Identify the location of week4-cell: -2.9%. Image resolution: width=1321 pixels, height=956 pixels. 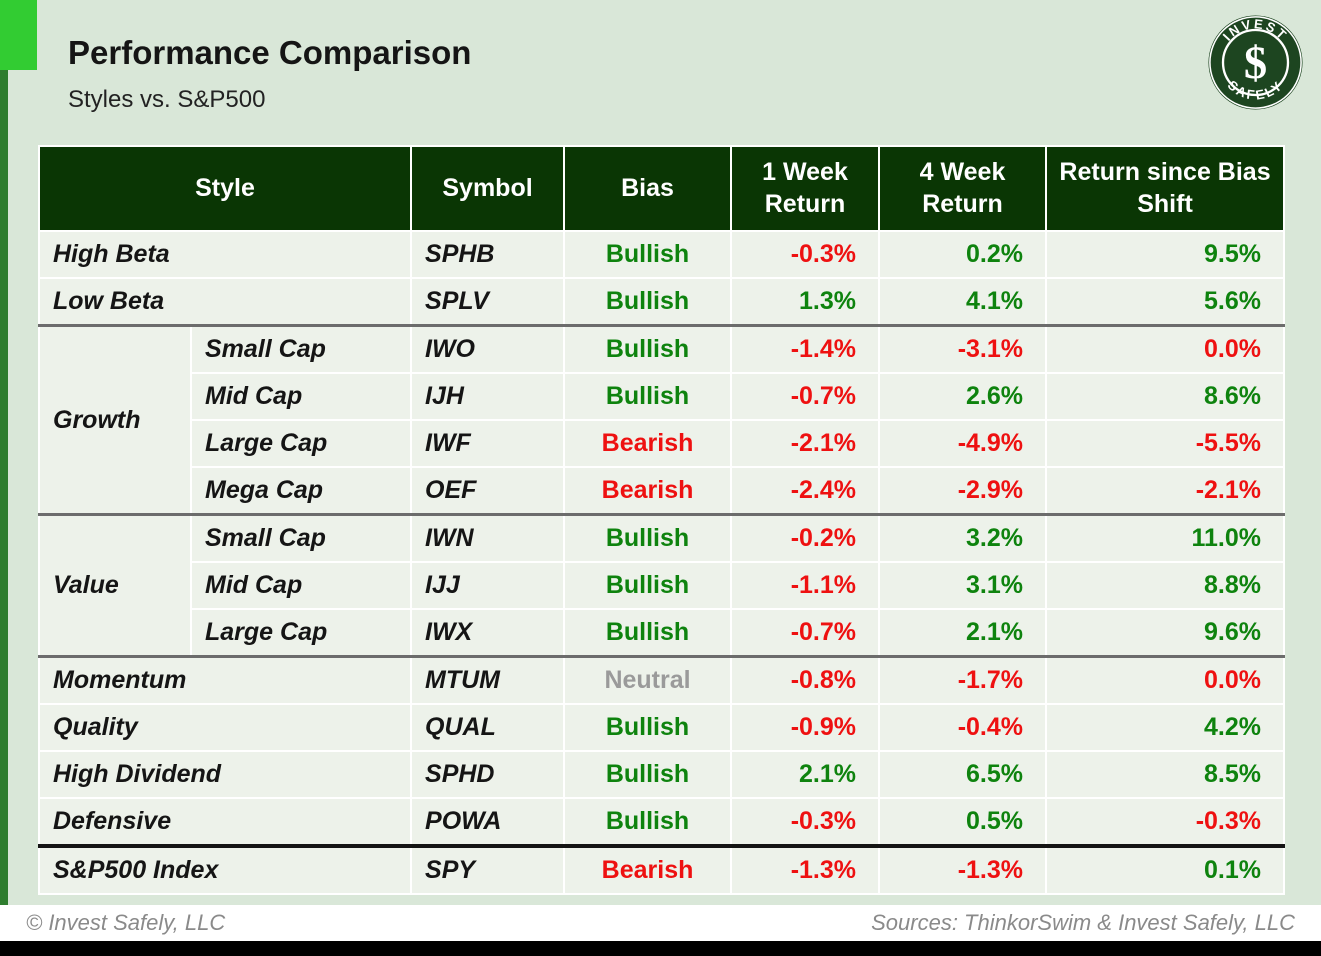
(963, 491).